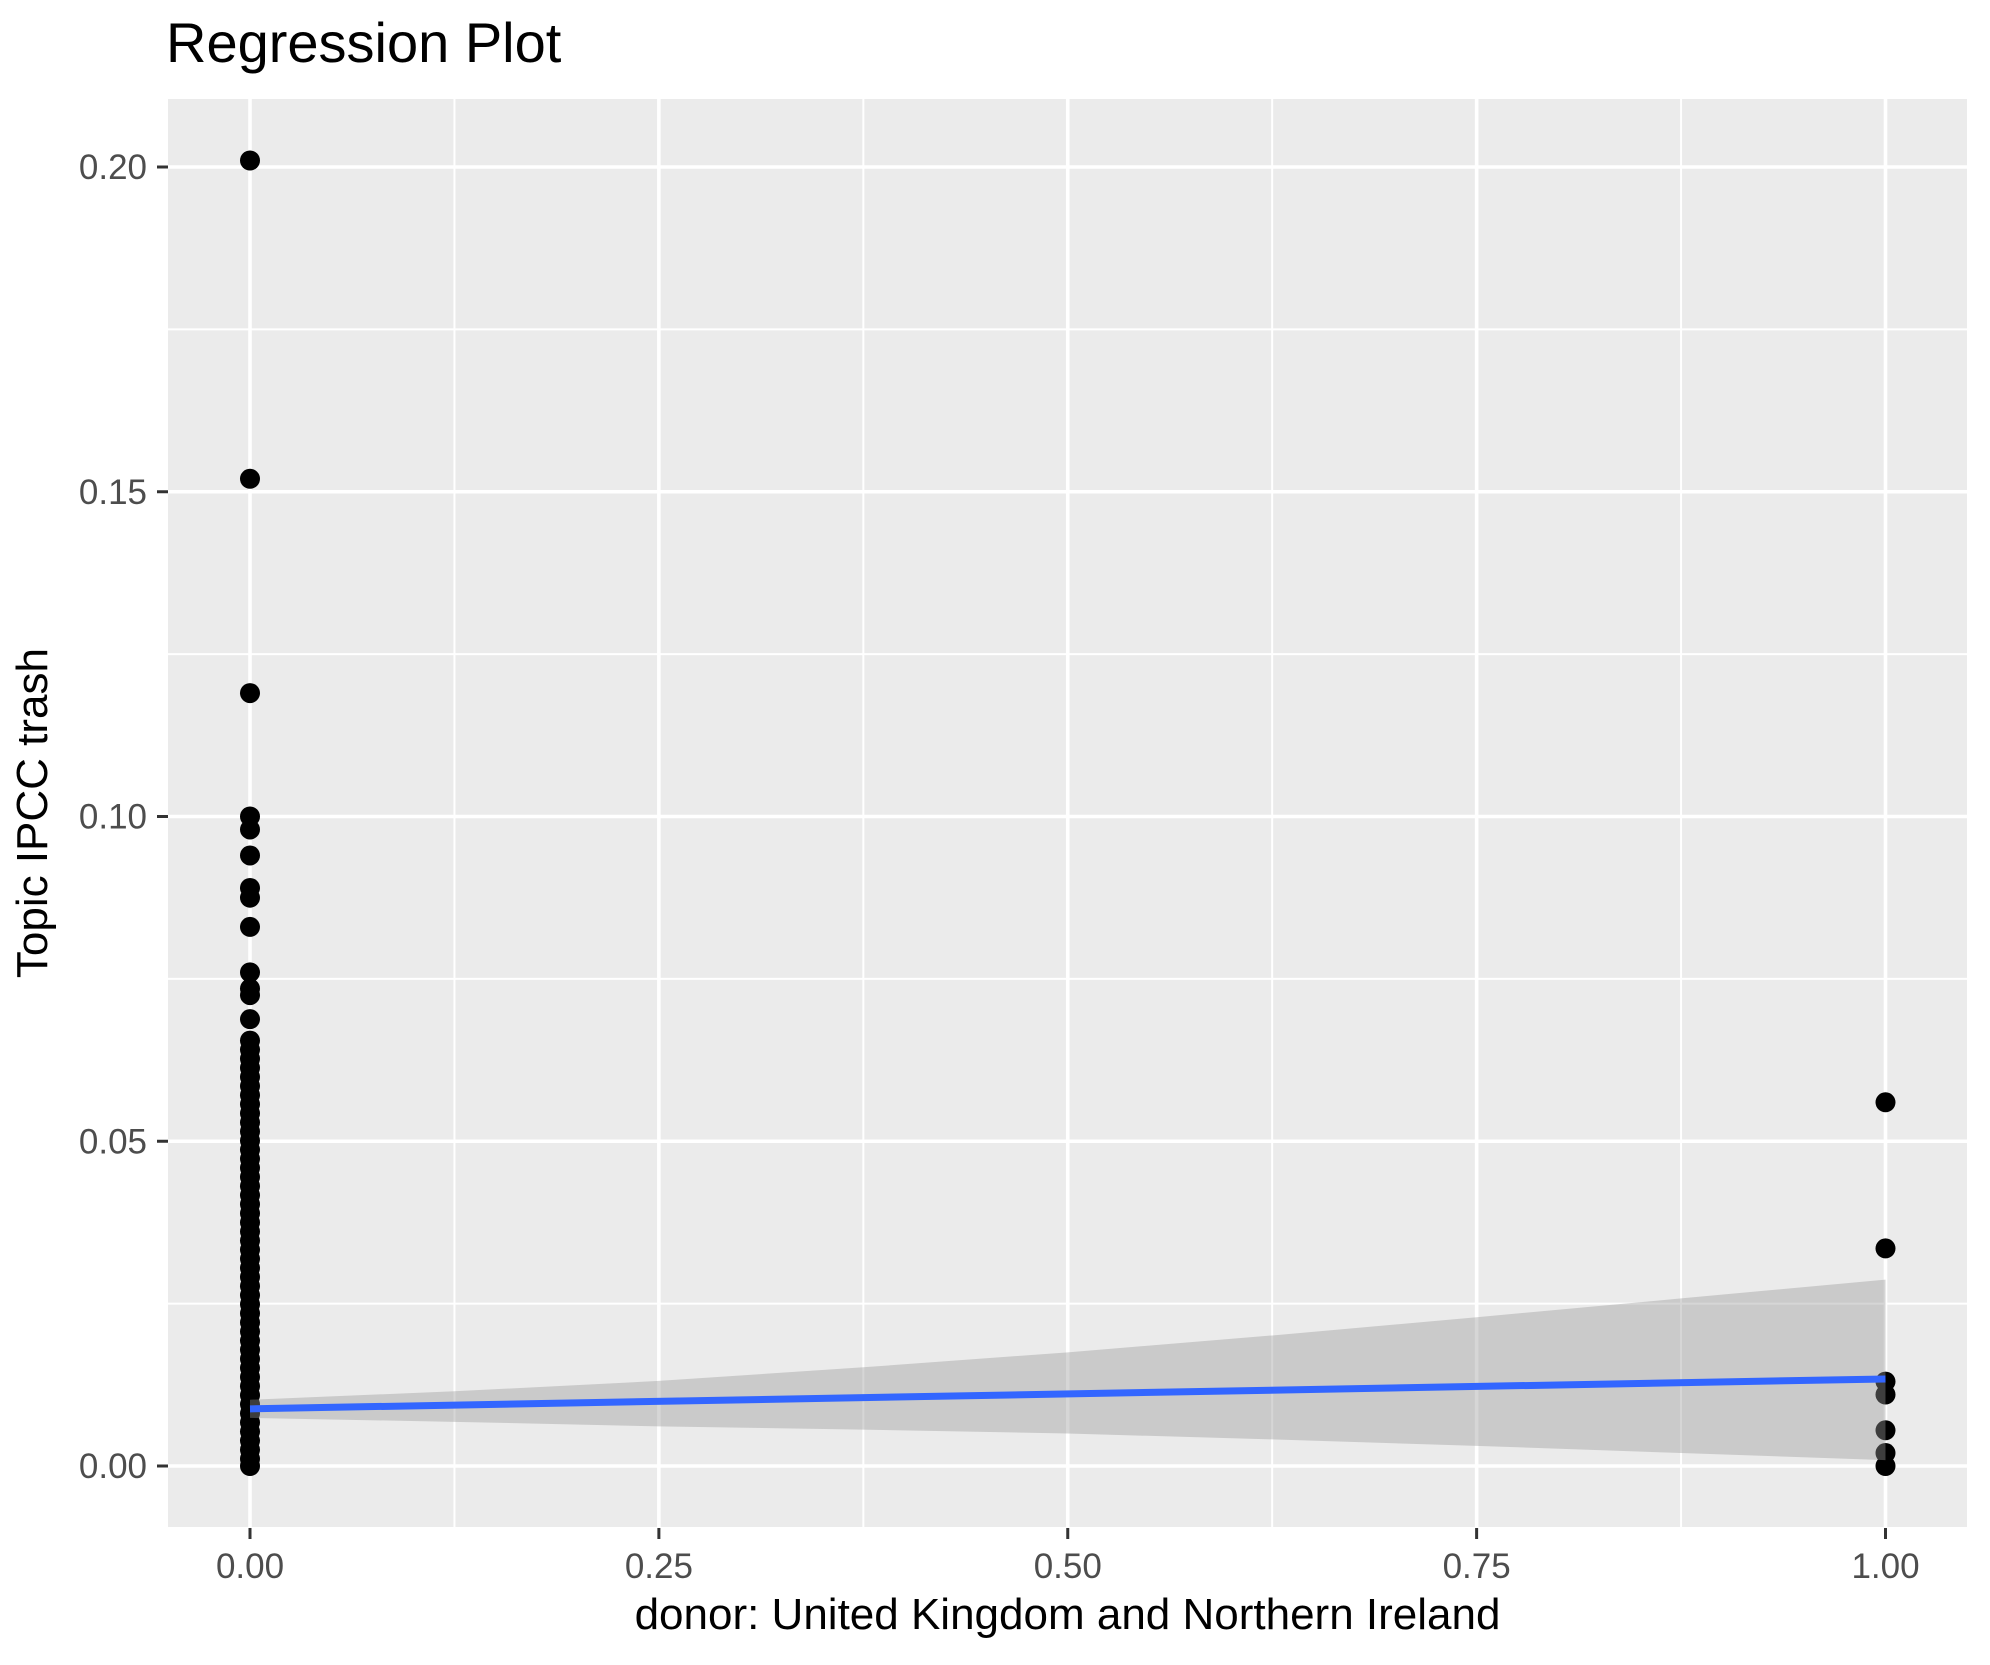  What do you see at coordinates (113, 1141) in the screenshot?
I see `y-tick-label: 0.05` at bounding box center [113, 1141].